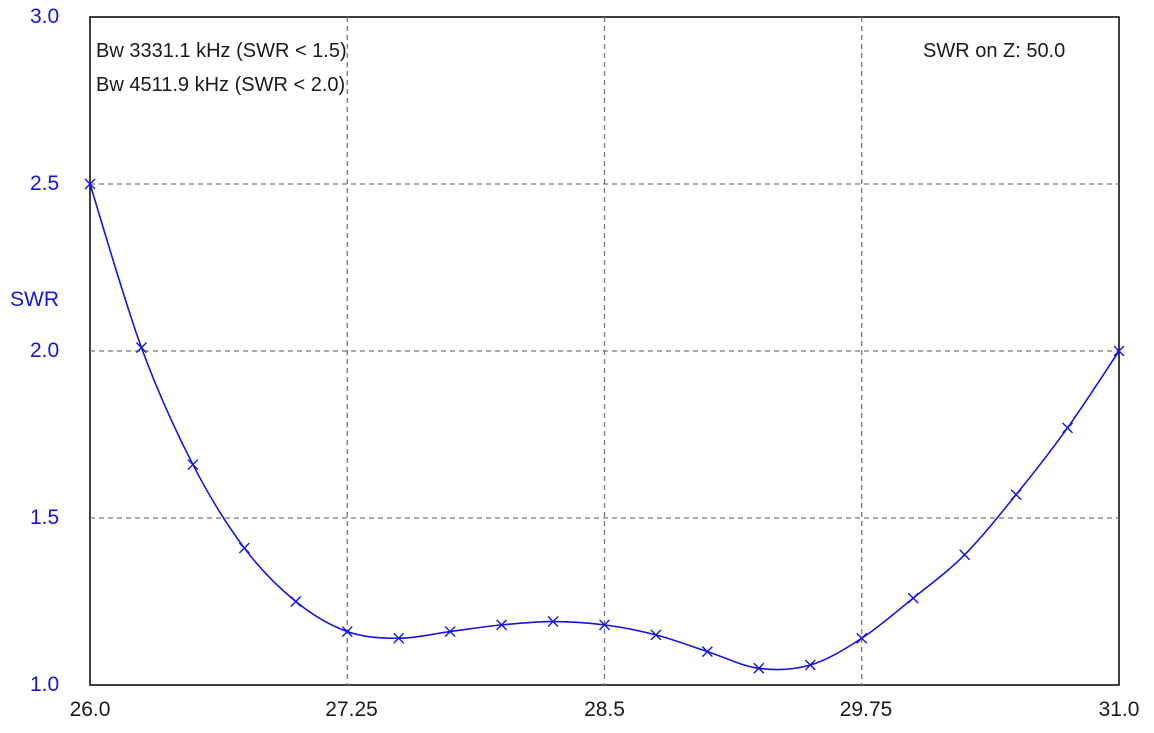 The height and width of the screenshot is (733, 1154). I want to click on bandwidth-swr-1-5-label: Bw 3331.1 kHz (SWR < 1.5), so click(221, 51).